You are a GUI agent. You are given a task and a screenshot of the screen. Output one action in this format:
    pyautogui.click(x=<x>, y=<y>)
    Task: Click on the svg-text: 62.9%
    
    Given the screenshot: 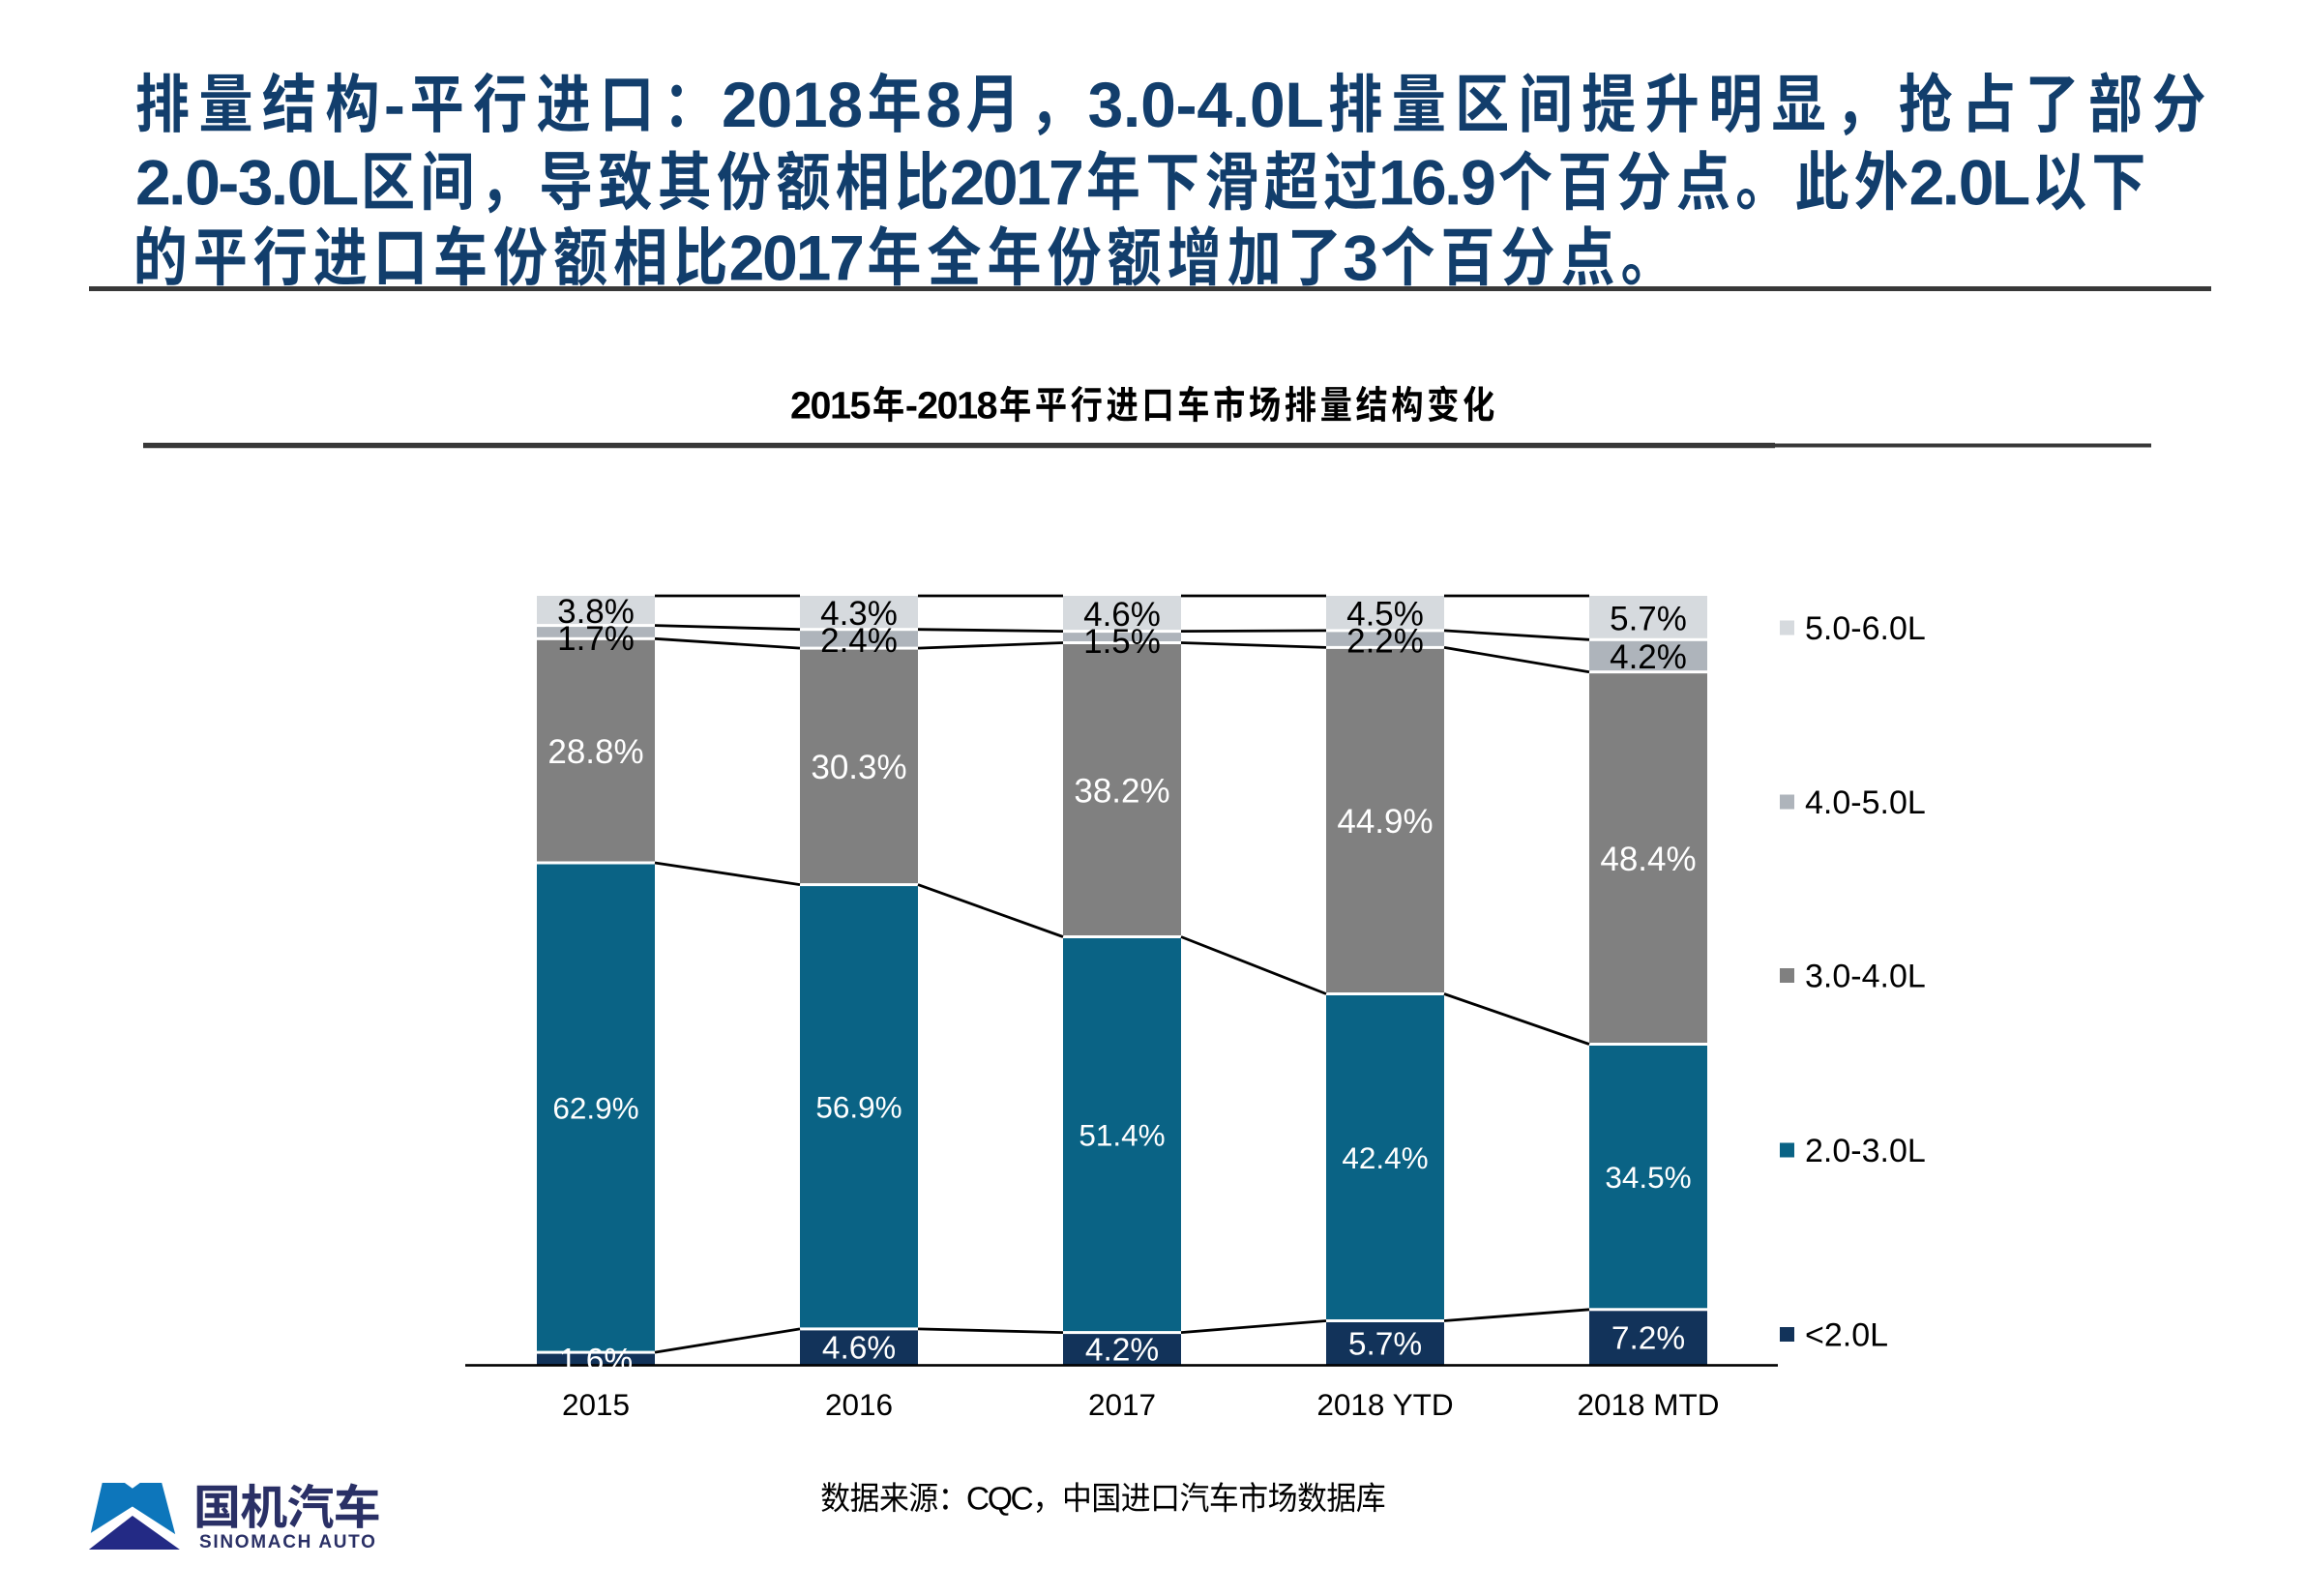 What is the action you would take?
    pyautogui.click(x=595, y=1108)
    